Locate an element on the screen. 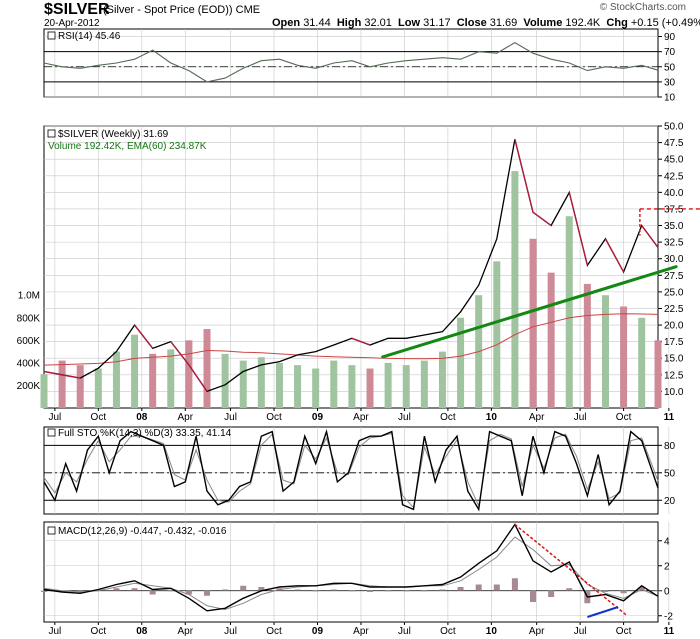 The height and width of the screenshot is (639, 700). watermark: © StockCharts.com is located at coordinates (642, 7).